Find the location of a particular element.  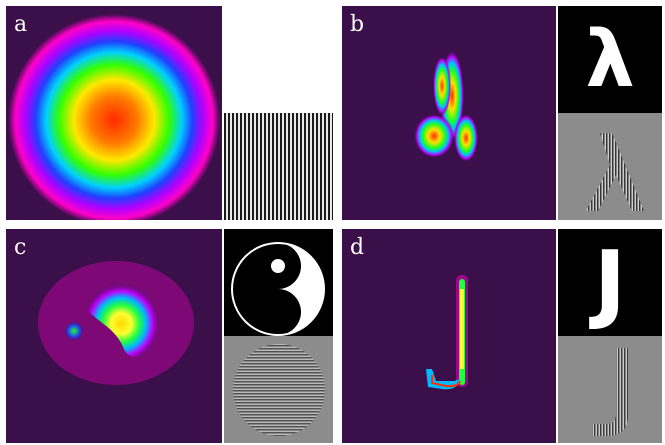

yin-yang-hologram is located at coordinates (279, 390).